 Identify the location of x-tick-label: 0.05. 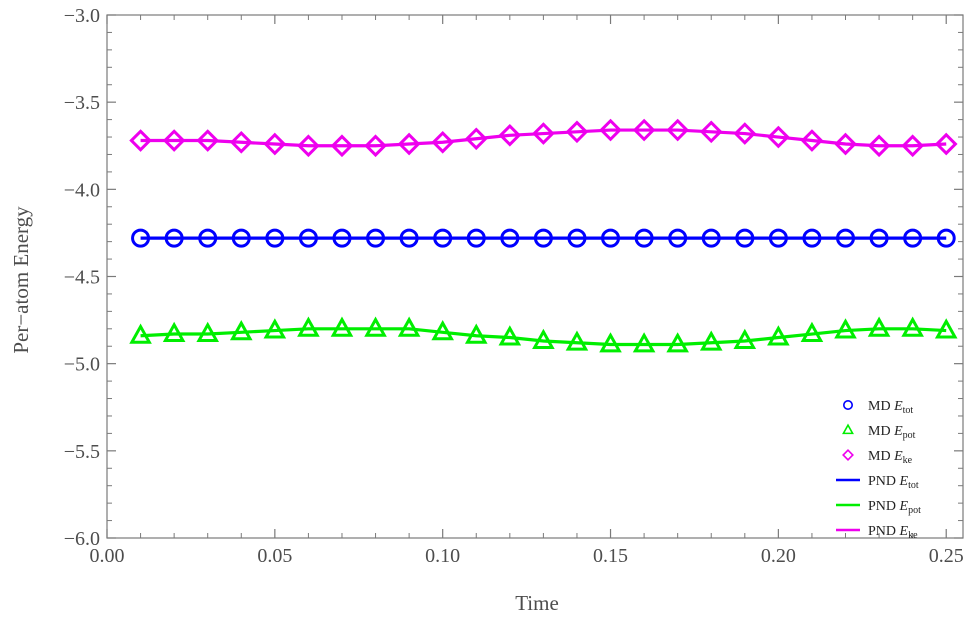
(274, 556).